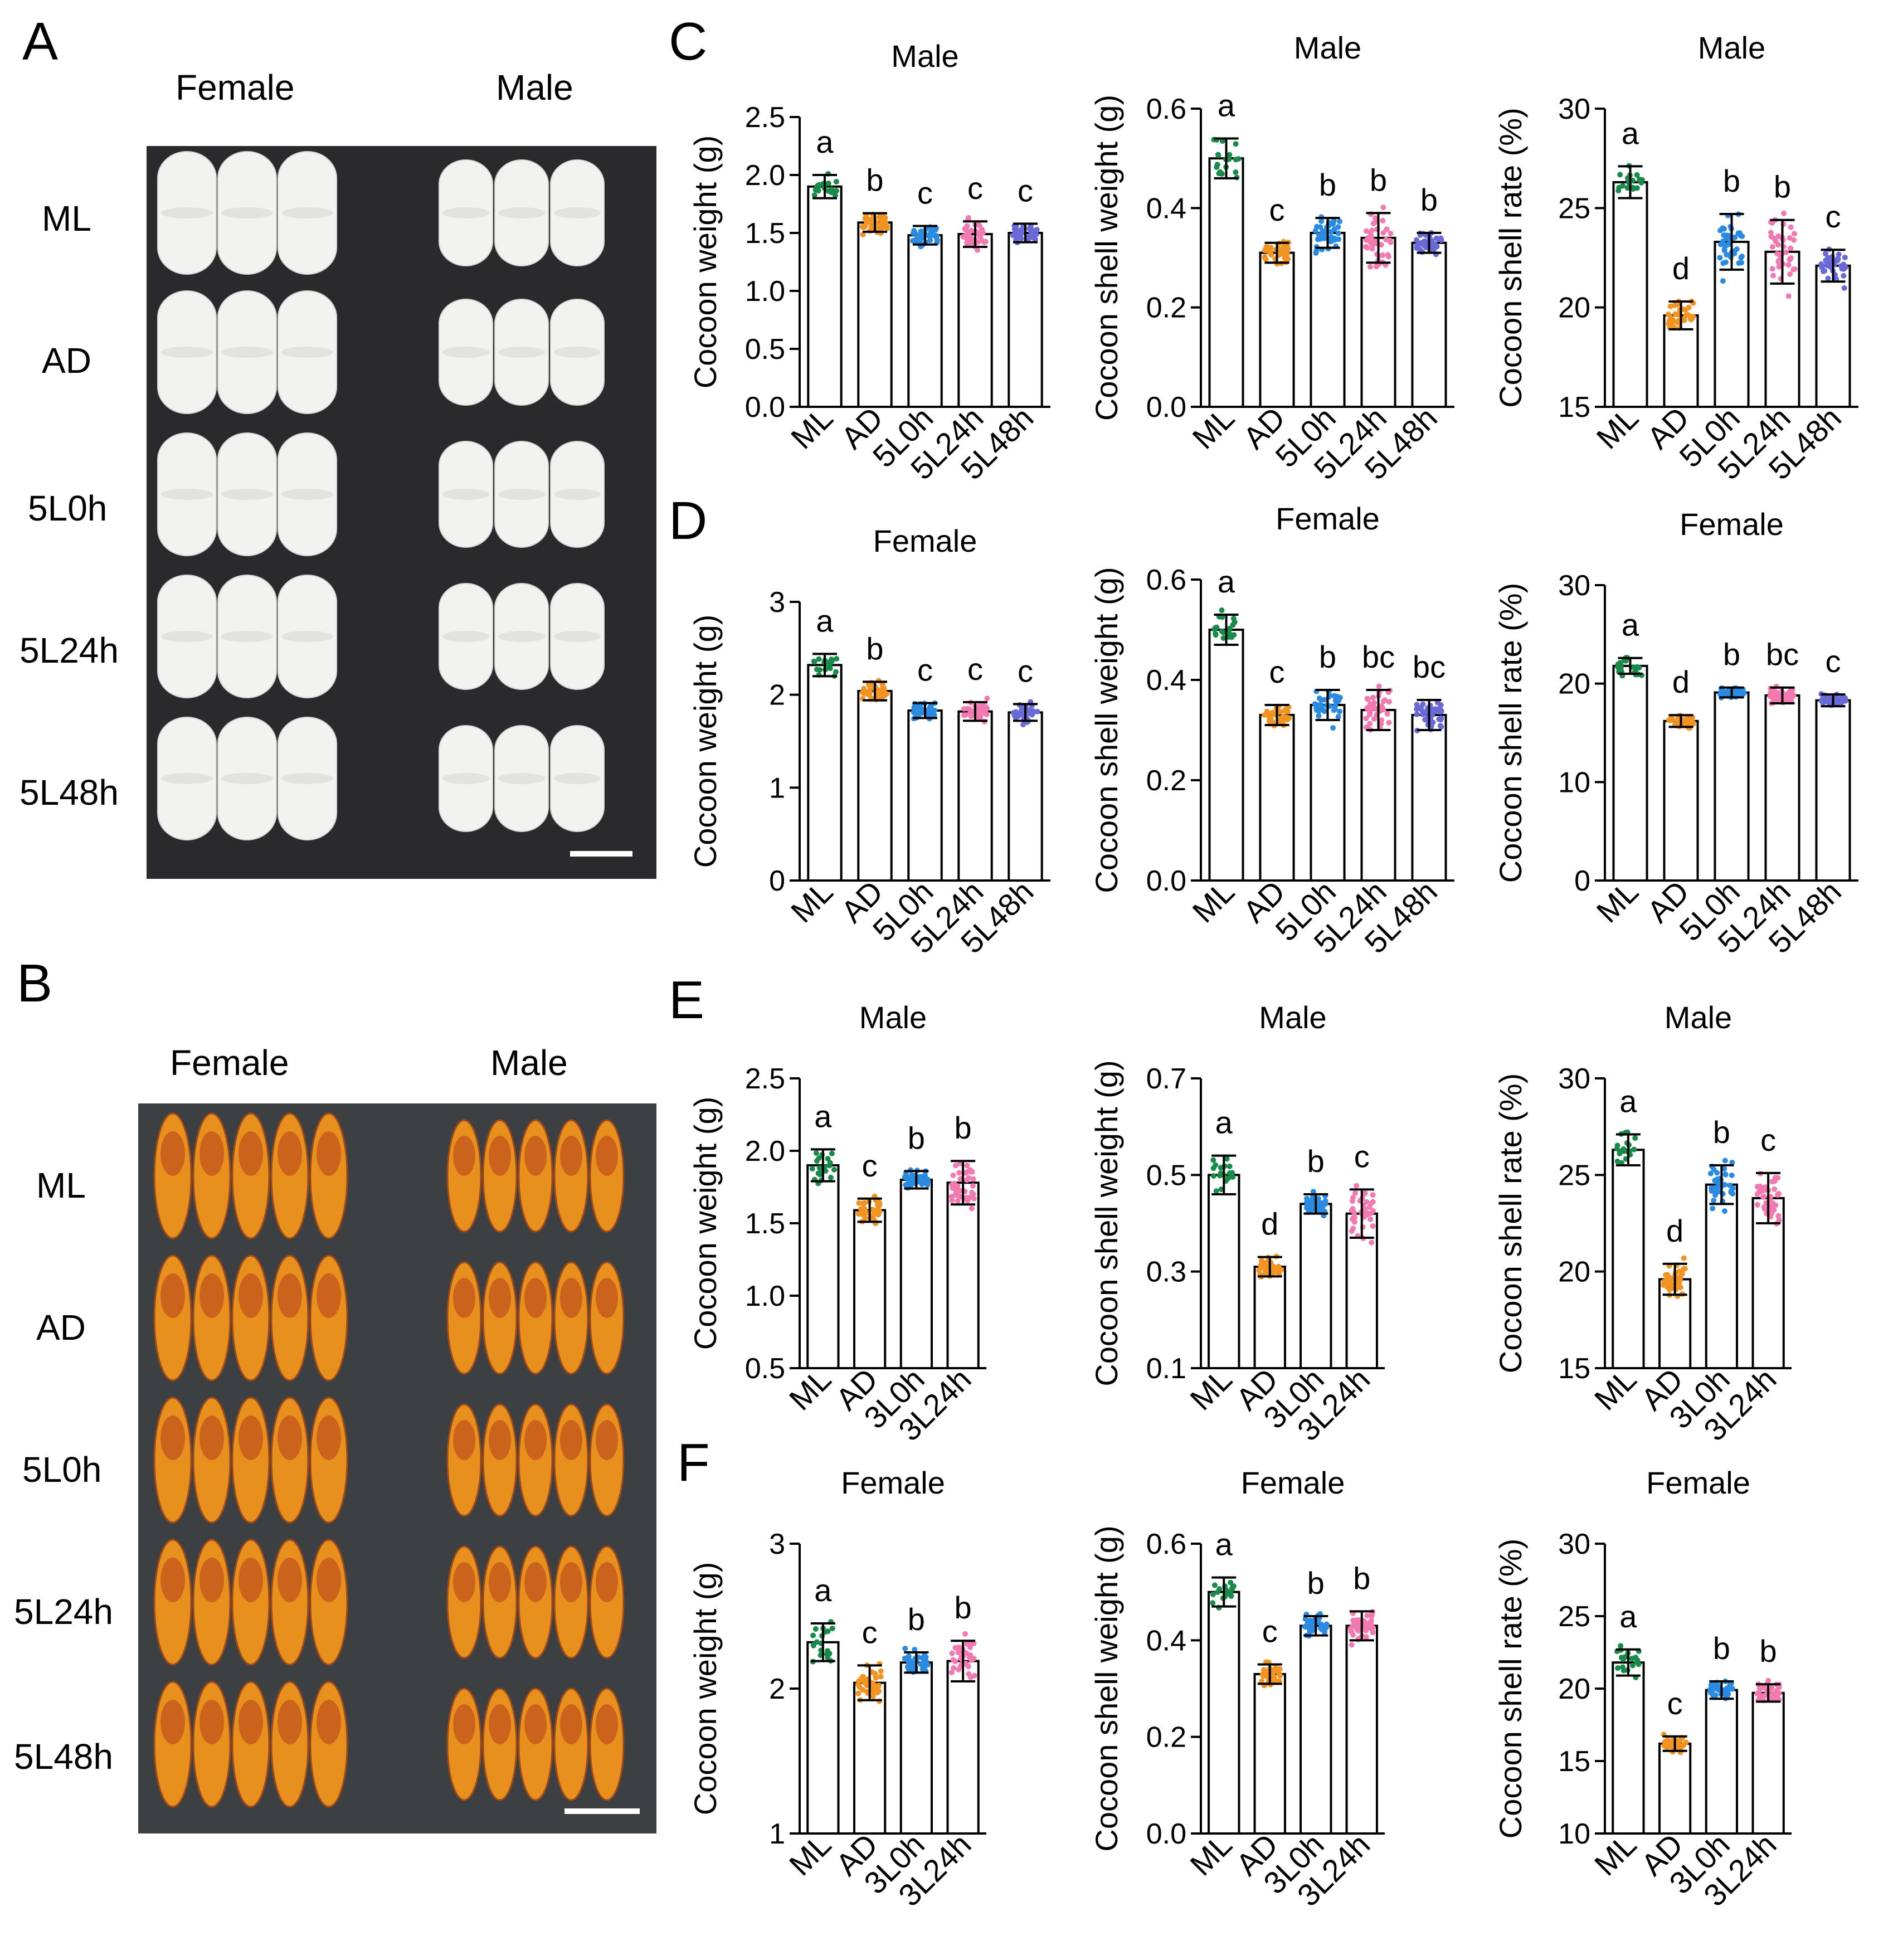  I want to click on y-tick-label: 25, so click(1574, 208).